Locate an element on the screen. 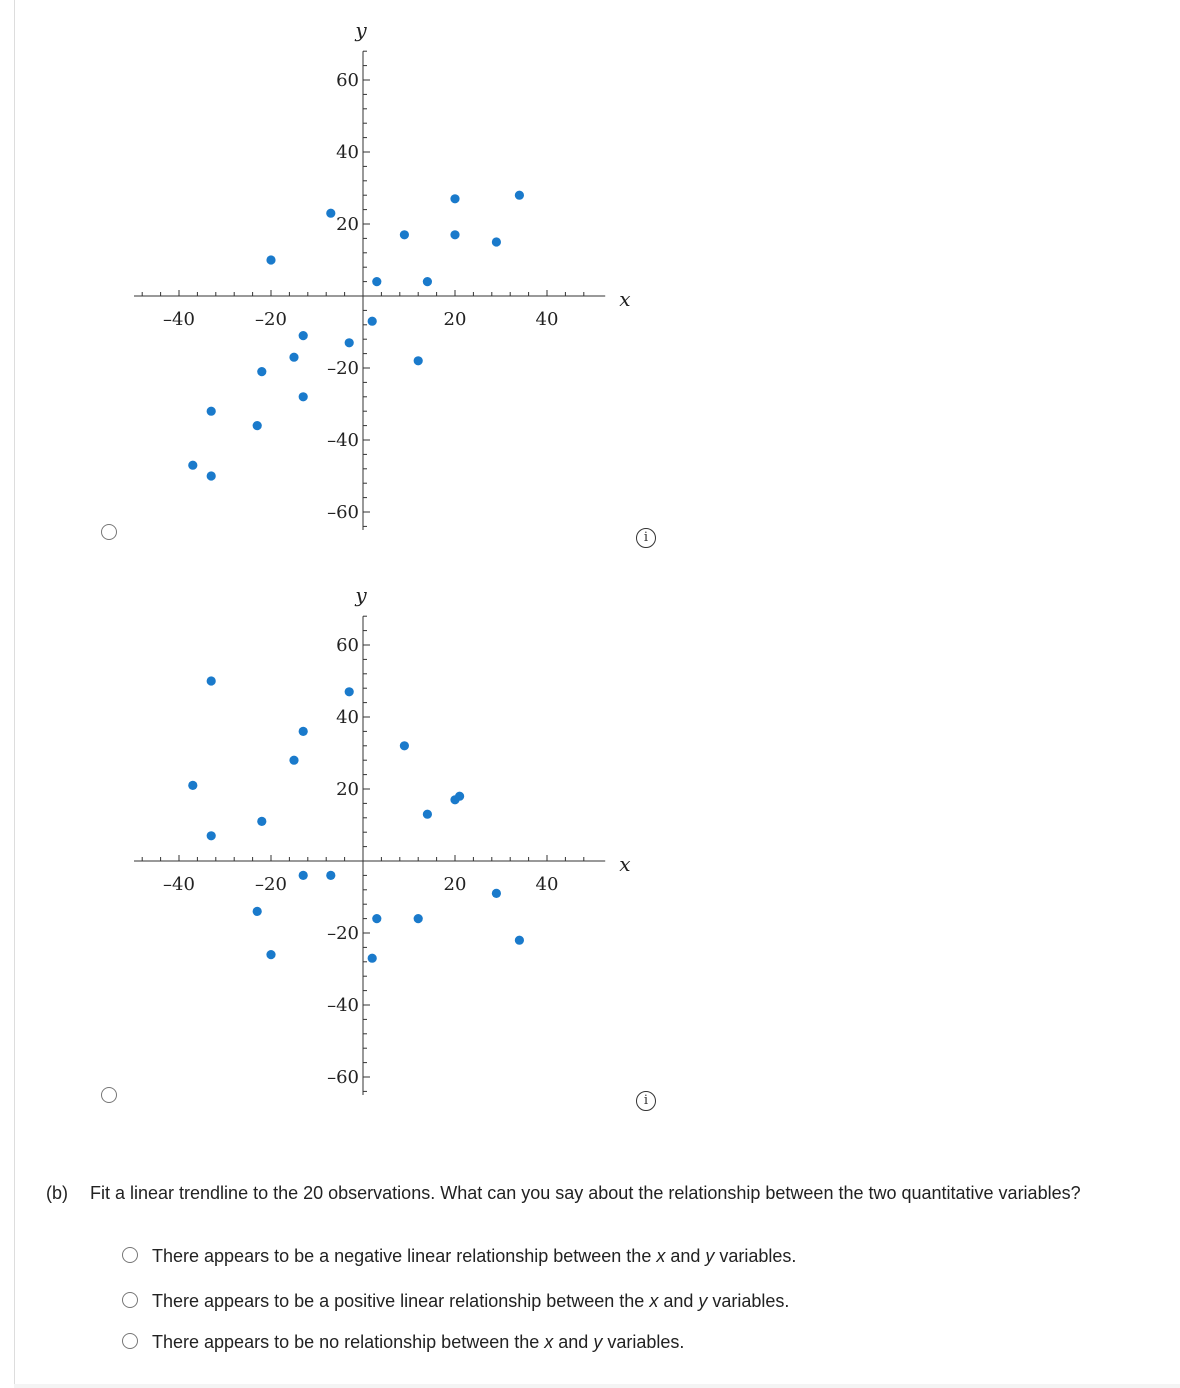  bottom-border is located at coordinates (597, 1386).